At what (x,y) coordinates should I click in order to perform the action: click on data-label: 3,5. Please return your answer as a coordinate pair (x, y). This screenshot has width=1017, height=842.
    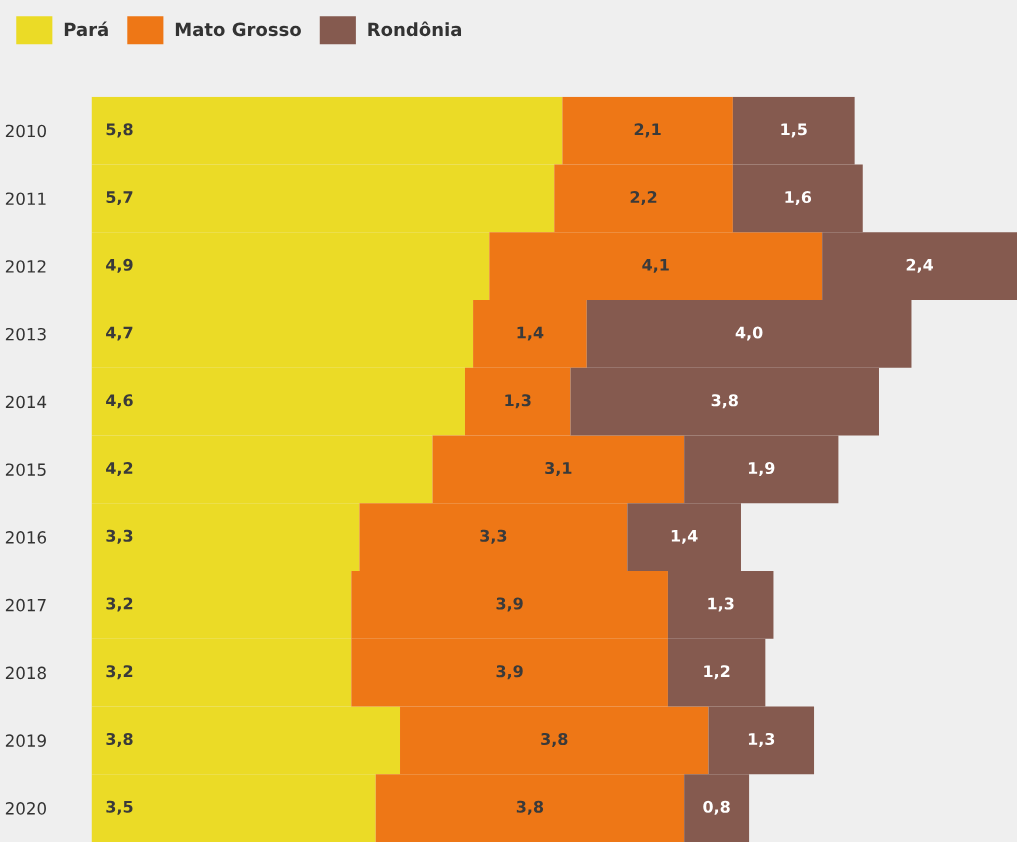
    Looking at the image, I should click on (119, 807).